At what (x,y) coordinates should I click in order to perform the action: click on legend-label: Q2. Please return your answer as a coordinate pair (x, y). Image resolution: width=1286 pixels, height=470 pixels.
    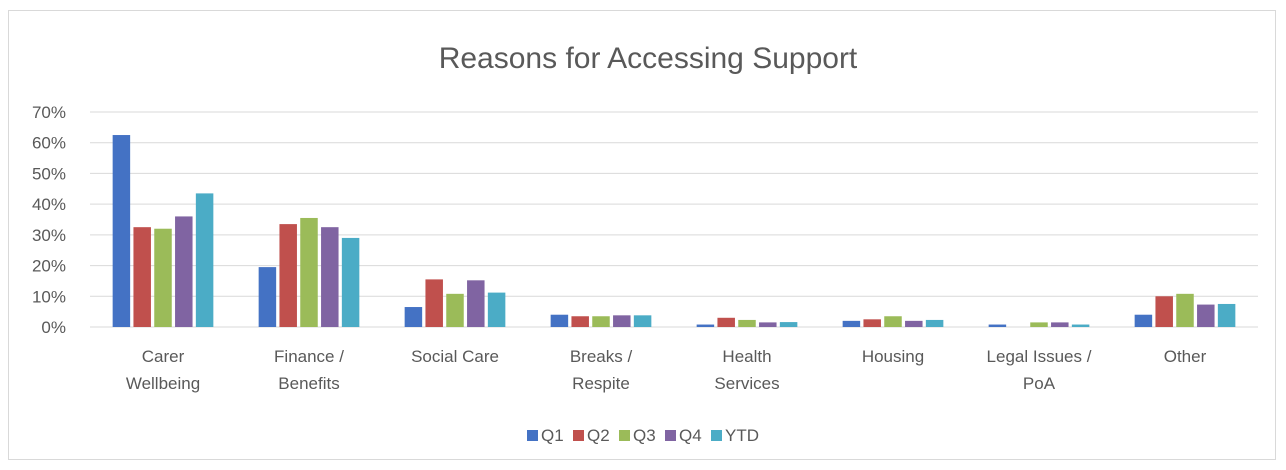
    Looking at the image, I should click on (598, 435).